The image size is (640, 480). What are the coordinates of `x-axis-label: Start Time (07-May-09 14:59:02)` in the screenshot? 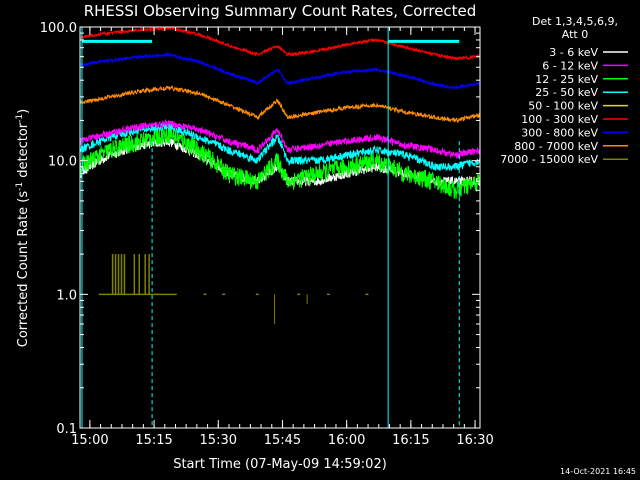 It's located at (280, 464).